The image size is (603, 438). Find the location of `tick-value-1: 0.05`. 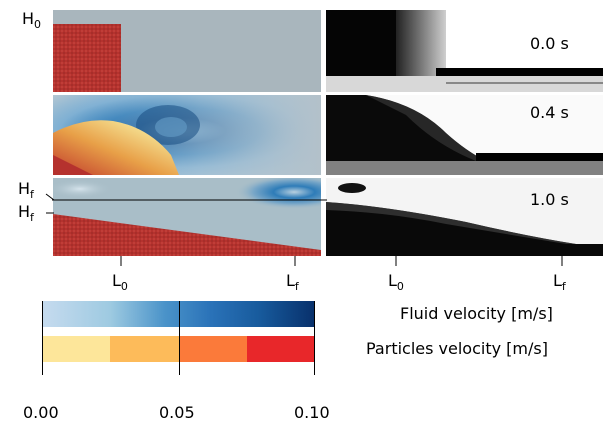

tick-value-1: 0.05 is located at coordinates (177, 412).